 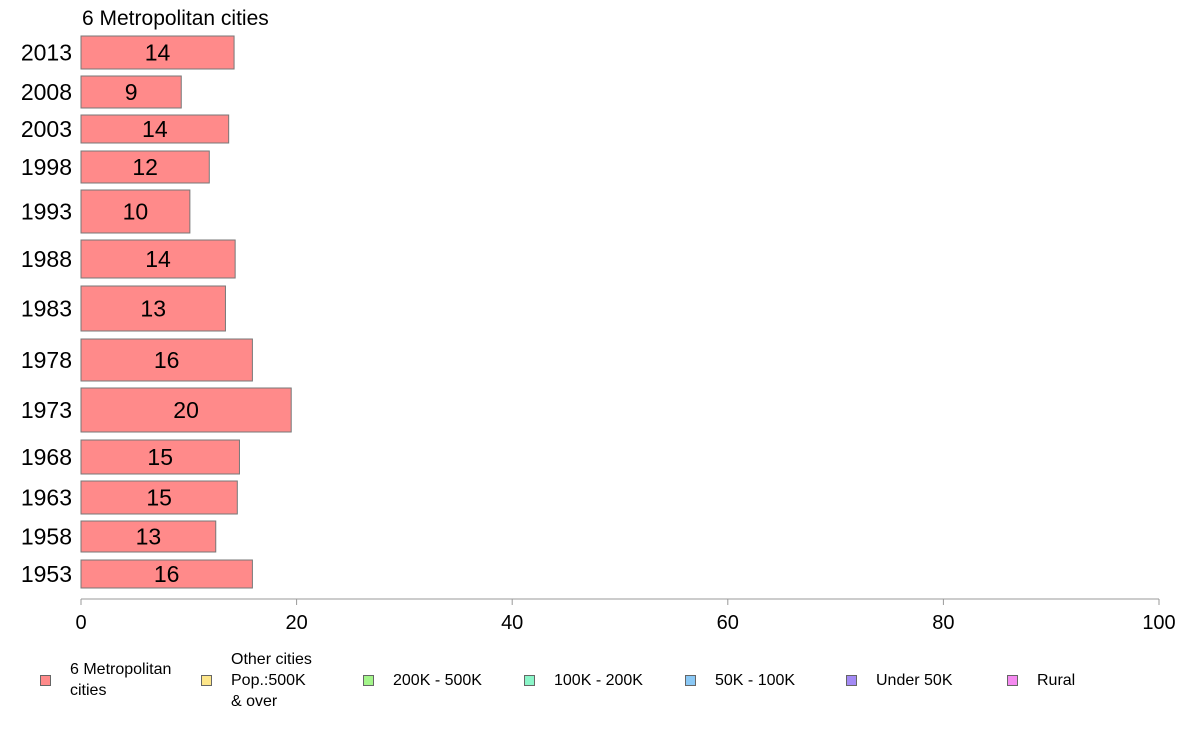 I want to click on bar-value-label-1998: 12, so click(x=145, y=167).